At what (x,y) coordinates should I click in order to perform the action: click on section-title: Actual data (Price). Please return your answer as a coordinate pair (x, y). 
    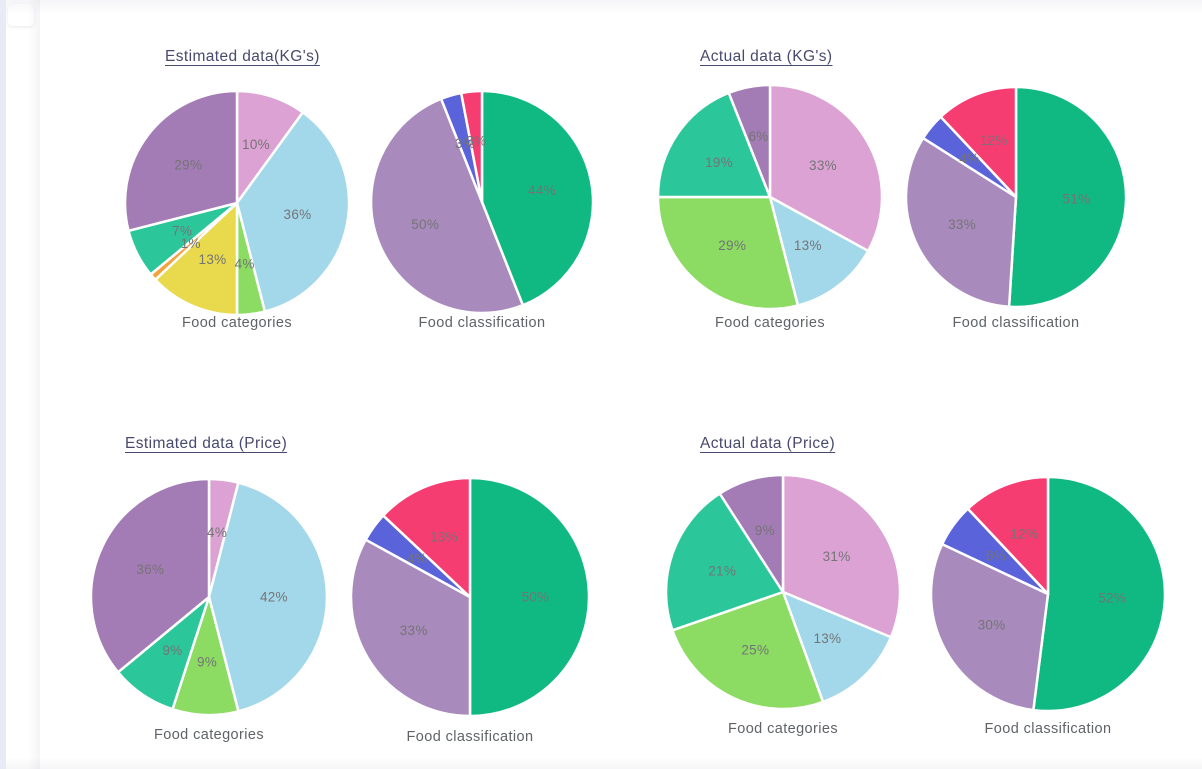
    Looking at the image, I should click on (768, 443).